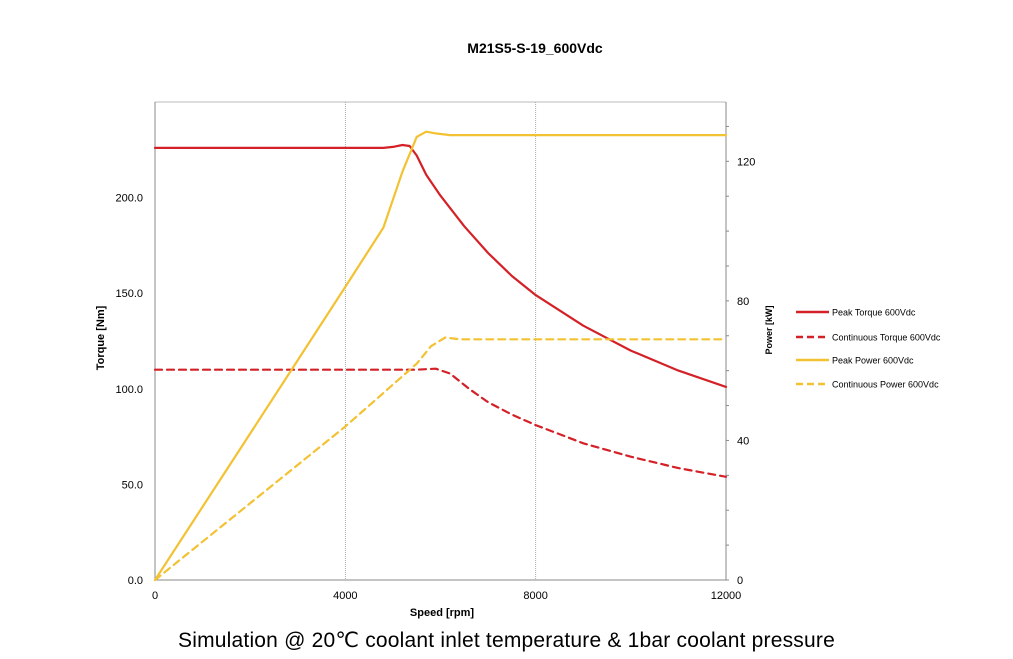  What do you see at coordinates (129, 199) in the screenshot?
I see `y-left-tick-label: 200.0` at bounding box center [129, 199].